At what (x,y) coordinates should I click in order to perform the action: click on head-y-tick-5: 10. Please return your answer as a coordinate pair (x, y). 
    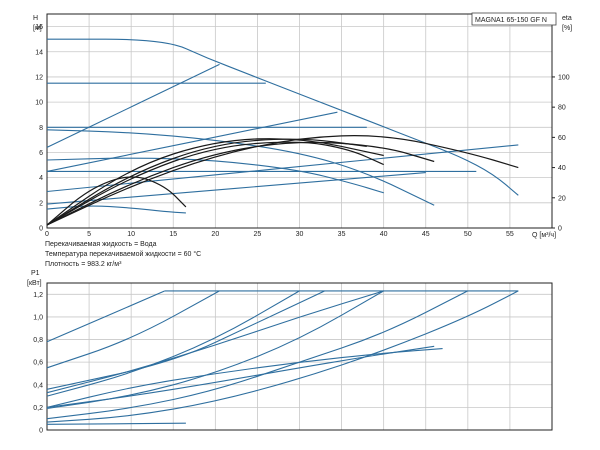
    Looking at the image, I should click on (39, 103).